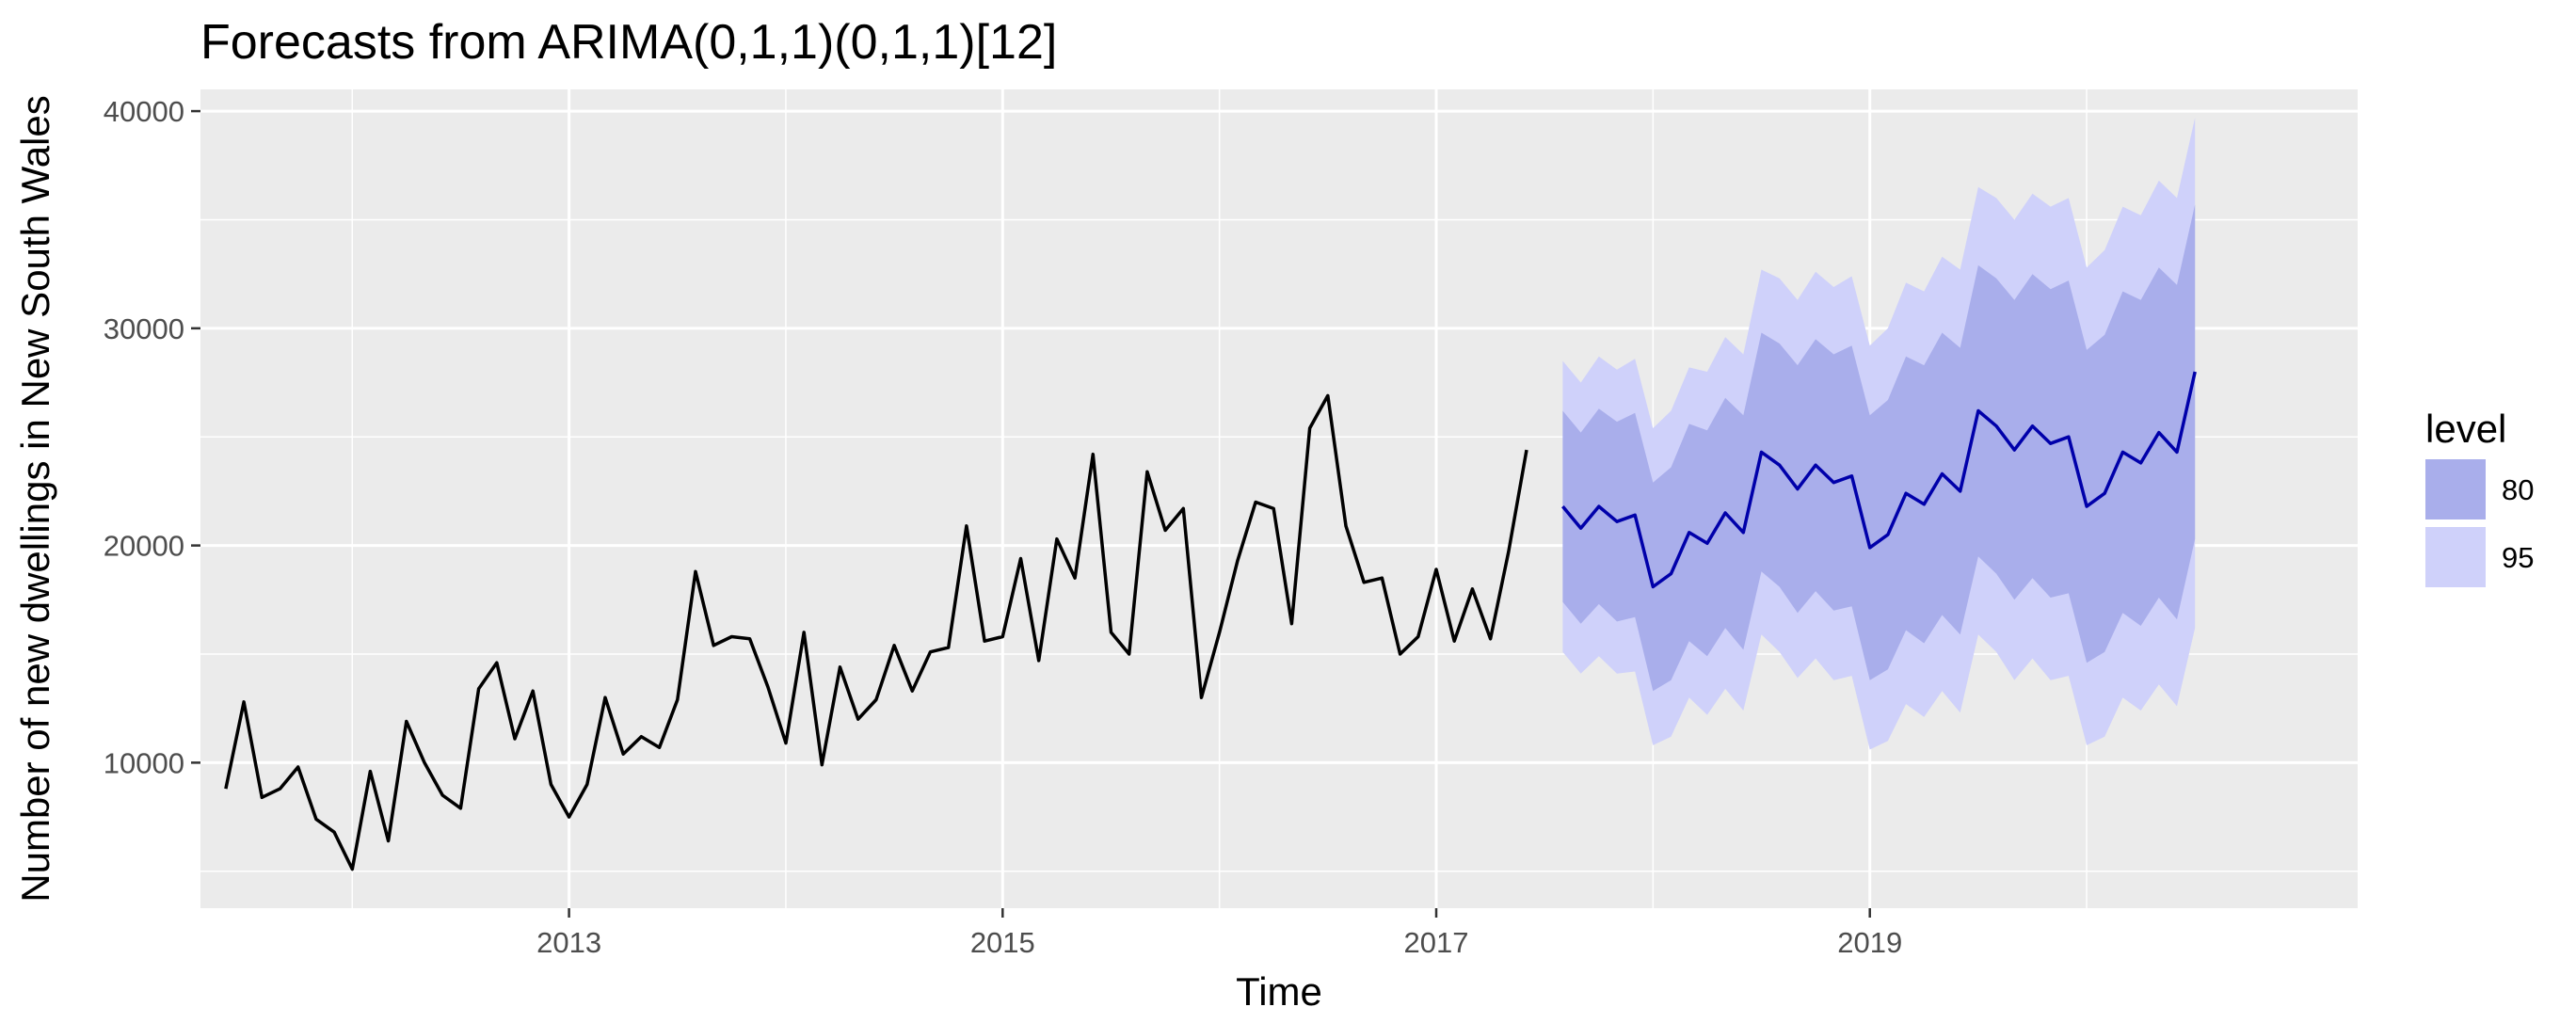 Image resolution: width=2576 pixels, height=1023 pixels. What do you see at coordinates (568, 942) in the screenshot?
I see `x-tick-label: 2013` at bounding box center [568, 942].